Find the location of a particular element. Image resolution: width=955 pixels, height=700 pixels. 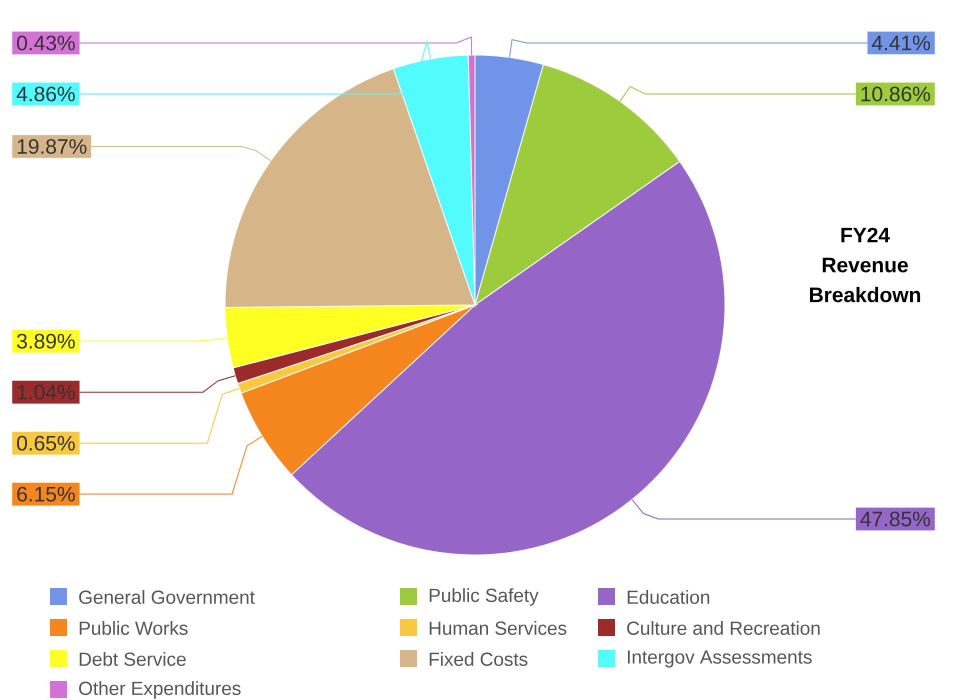

legend-label: Fixed Costs is located at coordinates (479, 659).